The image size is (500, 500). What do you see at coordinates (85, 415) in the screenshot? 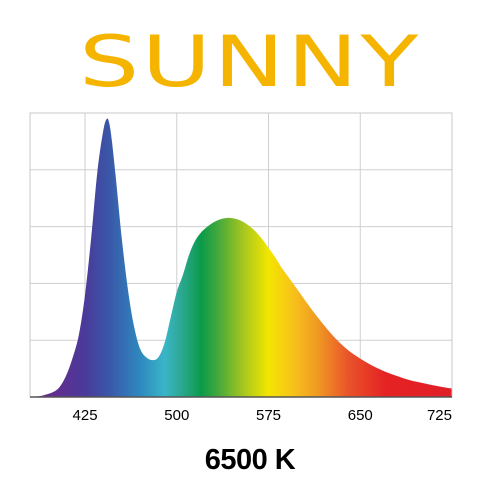
I see `x-tick-label: 425` at bounding box center [85, 415].